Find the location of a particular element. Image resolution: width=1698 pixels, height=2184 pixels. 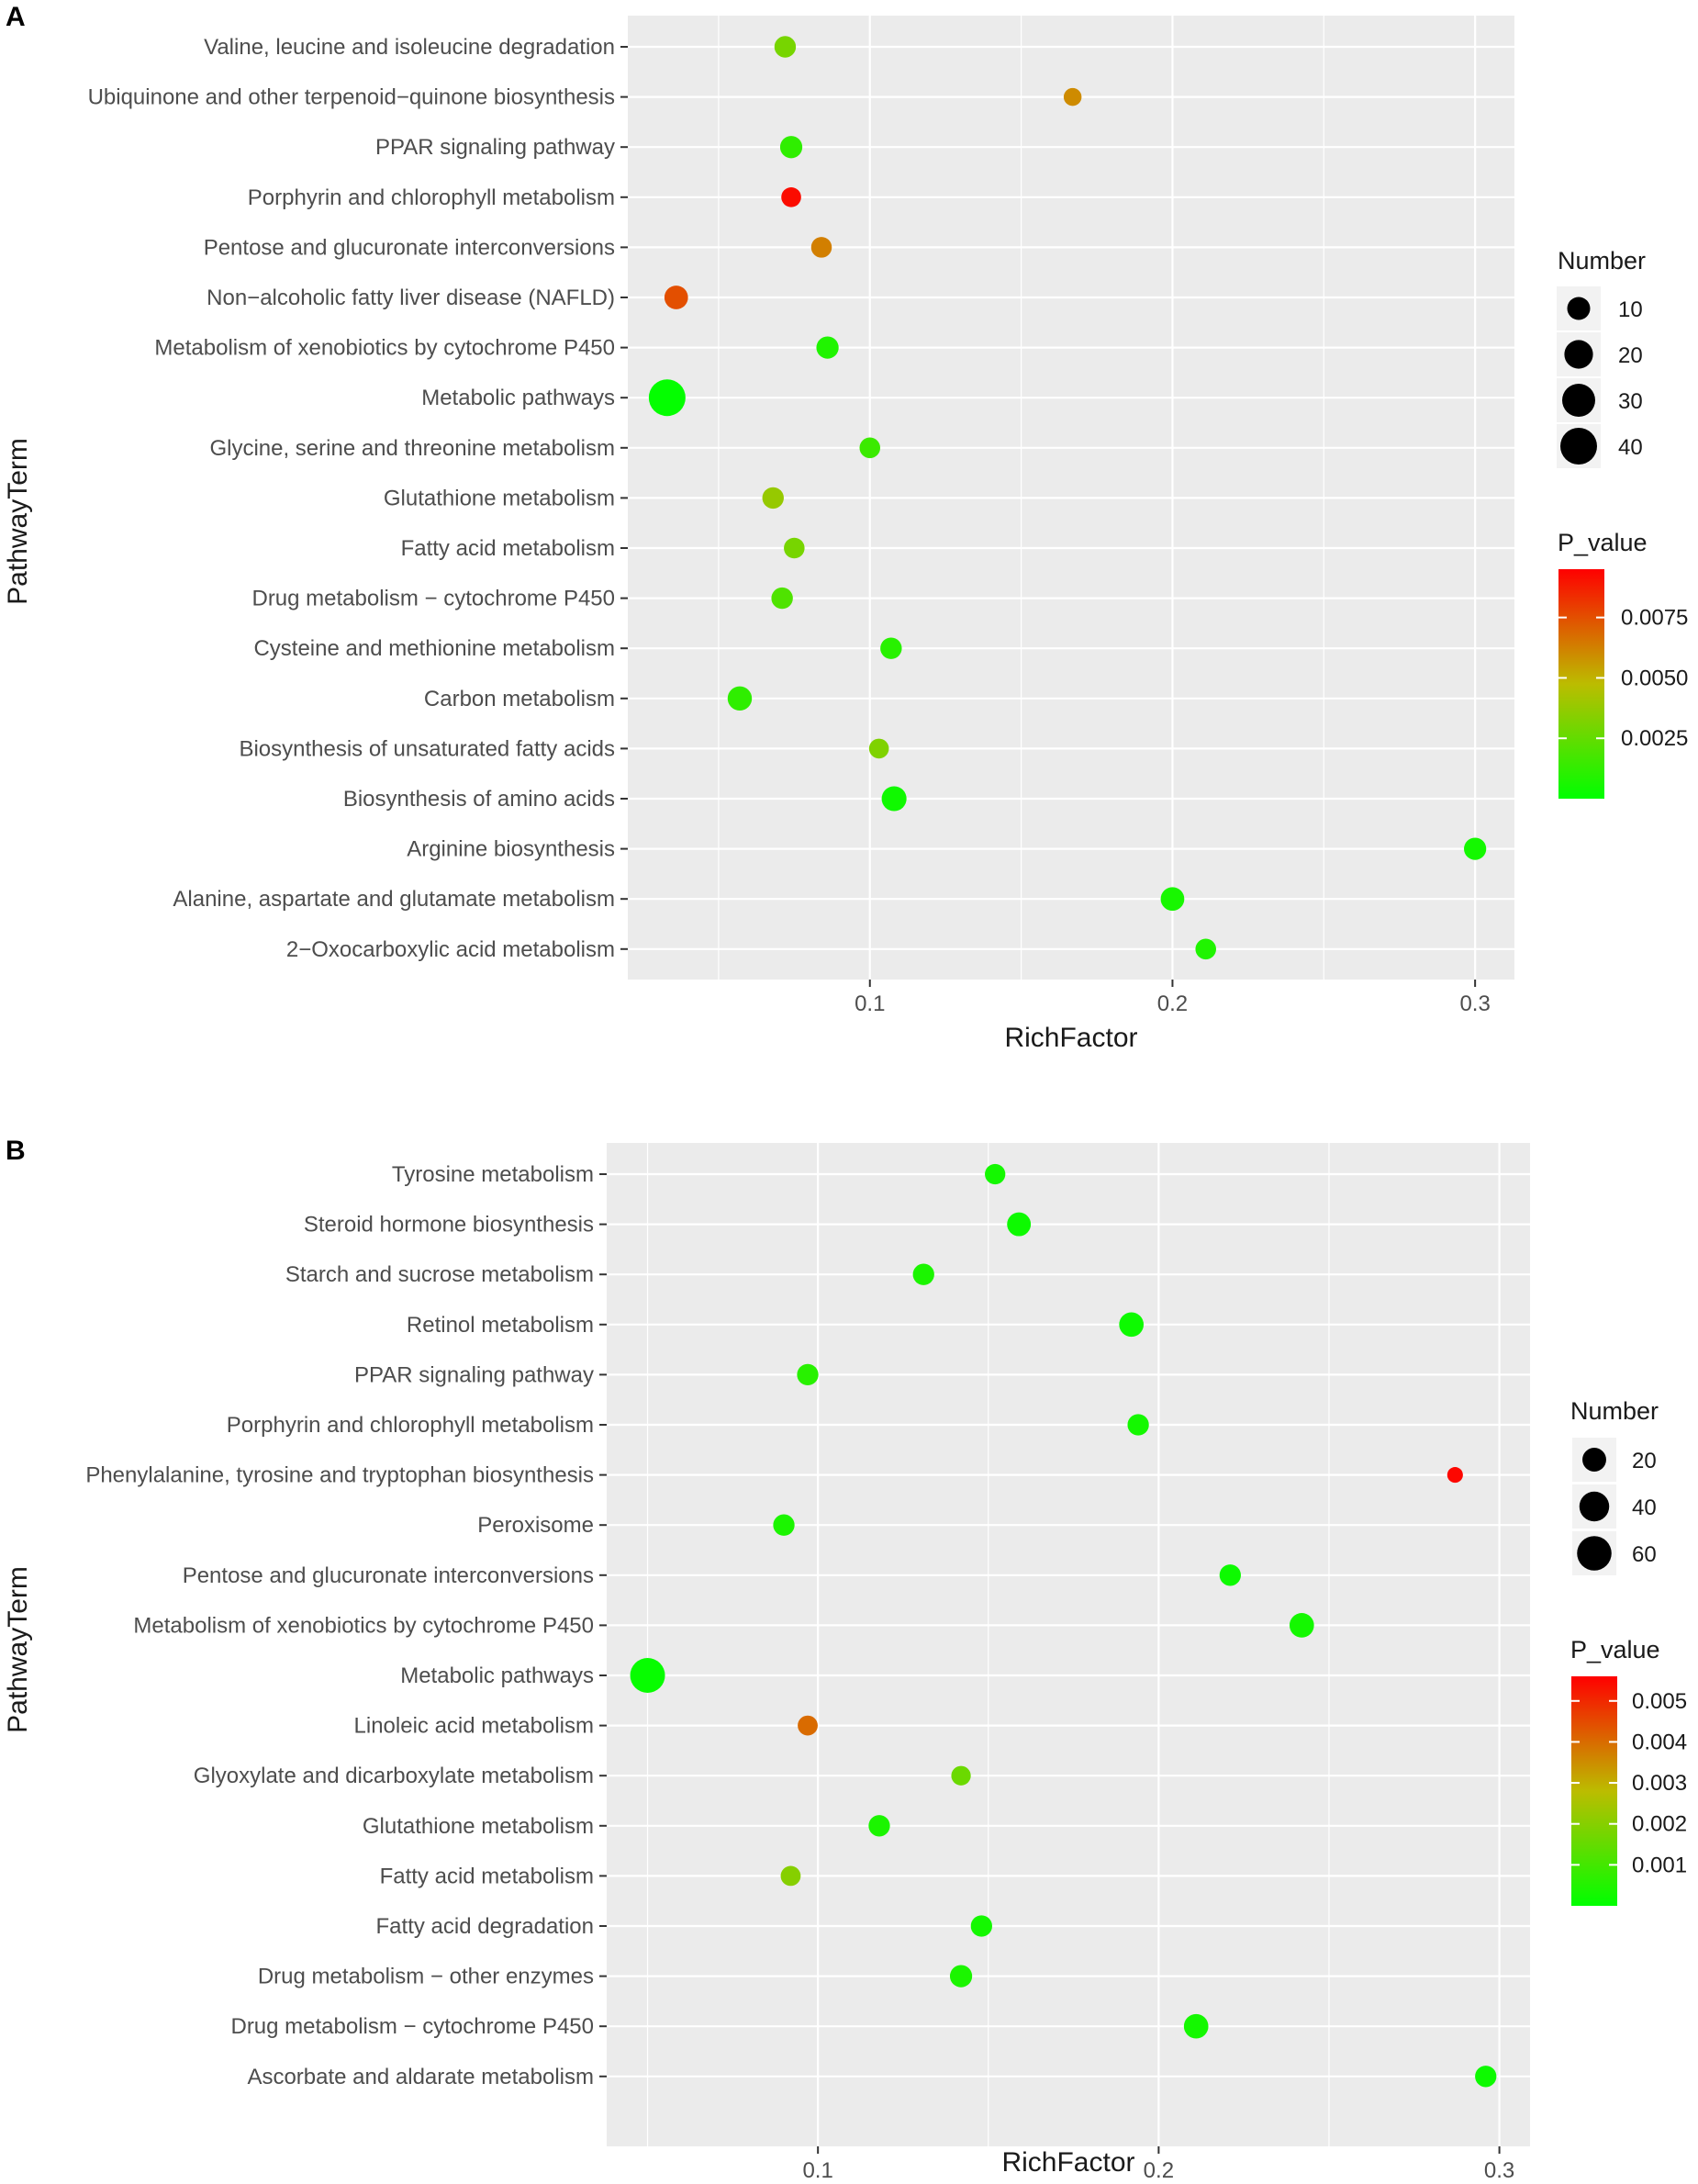

x-tick-labels-a: 0.1 0.2 0.3 is located at coordinates (1173, 998).